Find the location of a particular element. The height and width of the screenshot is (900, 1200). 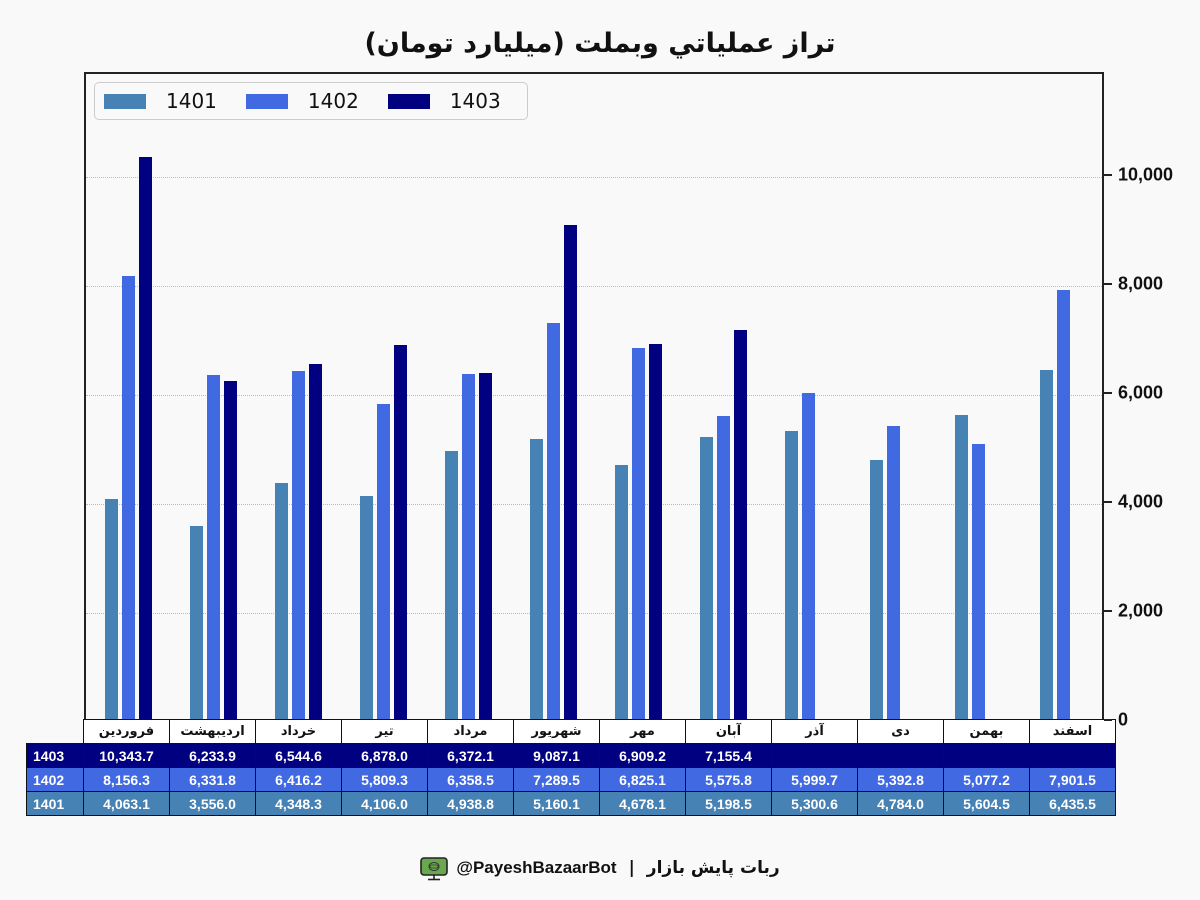

table-cell: 7,901.5 is located at coordinates (1072, 779).